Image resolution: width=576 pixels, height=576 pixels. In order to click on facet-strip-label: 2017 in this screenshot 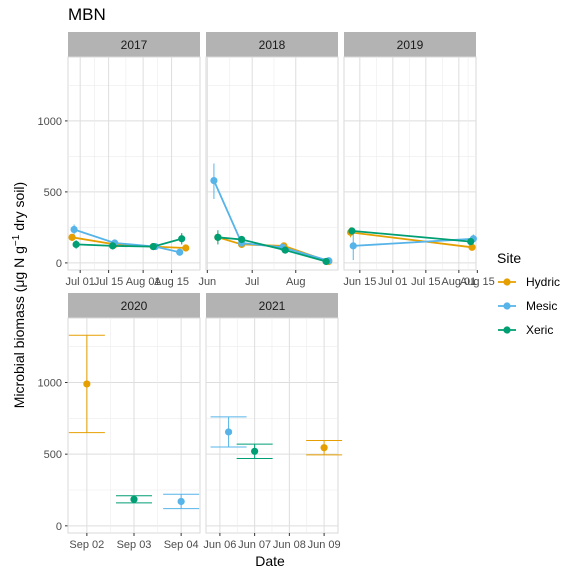, I will do `click(134, 45)`.